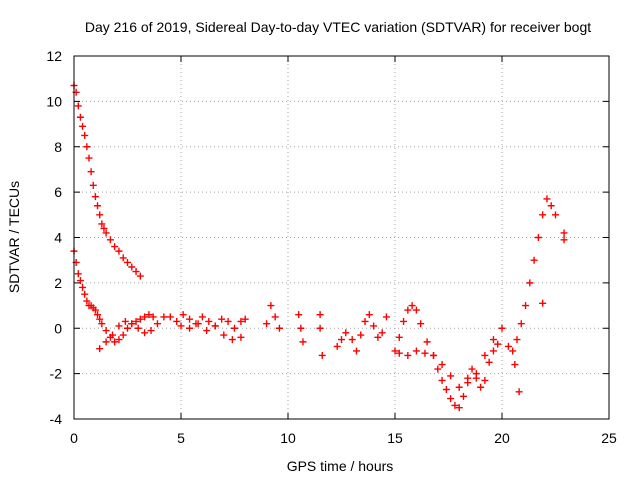 This screenshot has width=640, height=480. What do you see at coordinates (288, 438) in the screenshot?
I see `x-tick-label: 10` at bounding box center [288, 438].